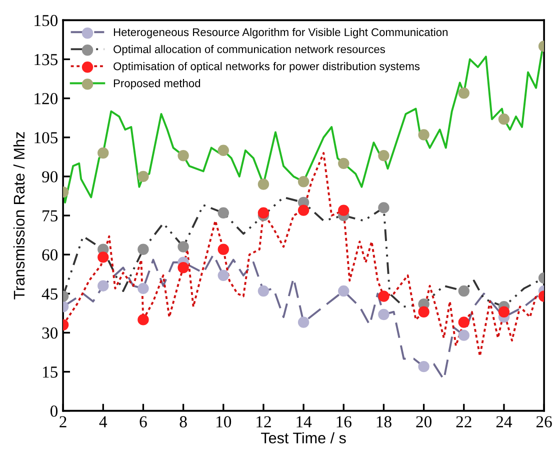 The width and height of the screenshot is (558, 449). What do you see at coordinates (46, 60) in the screenshot?
I see `y-tick-label: 135` at bounding box center [46, 60].